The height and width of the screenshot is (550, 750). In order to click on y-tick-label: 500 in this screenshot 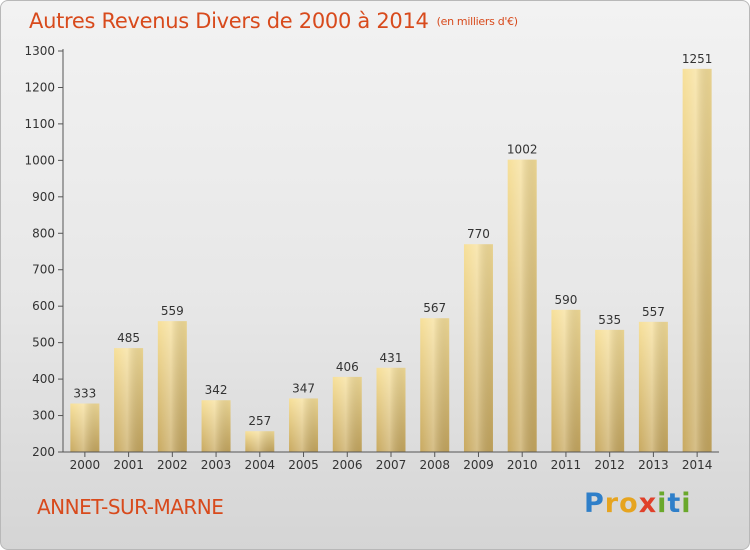, I will do `click(43, 343)`.